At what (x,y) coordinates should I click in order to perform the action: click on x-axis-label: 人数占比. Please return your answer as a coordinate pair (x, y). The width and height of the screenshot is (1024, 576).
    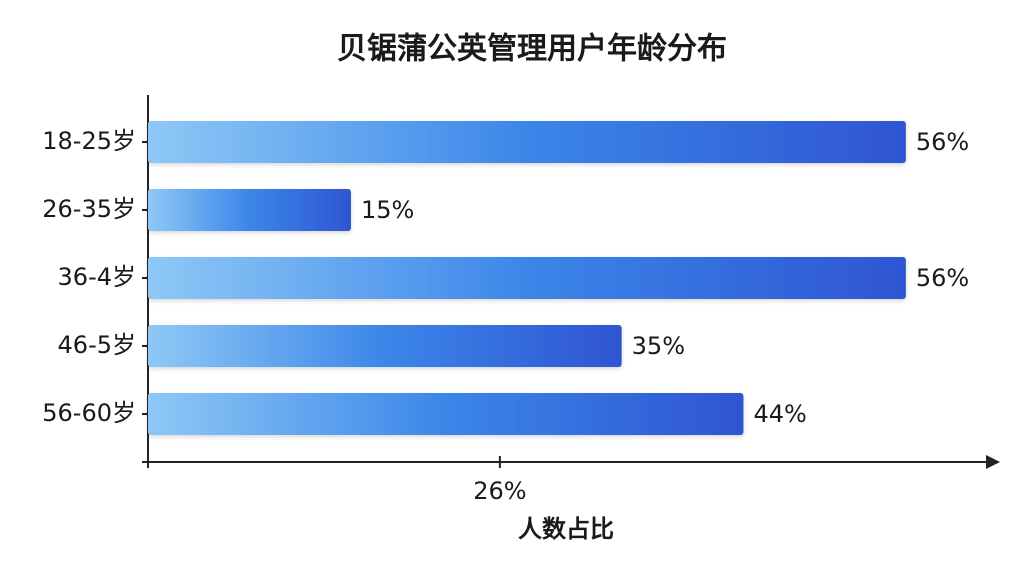
    Looking at the image, I should click on (566, 529).